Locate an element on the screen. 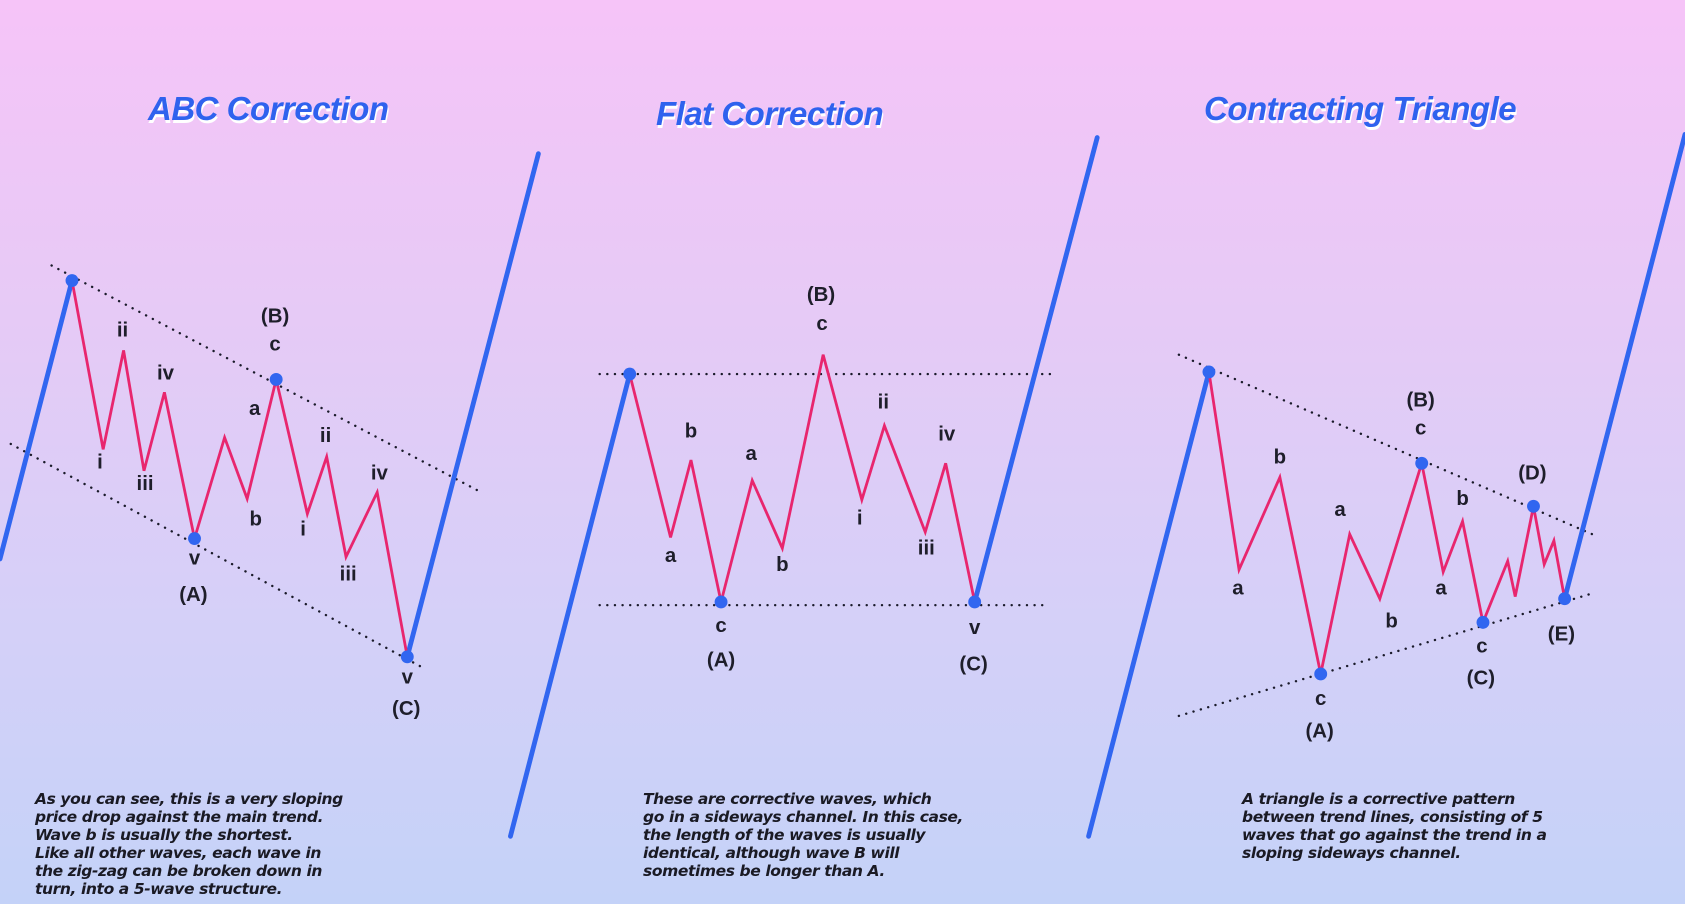  pivot-dot-D is located at coordinates (1533, 506).